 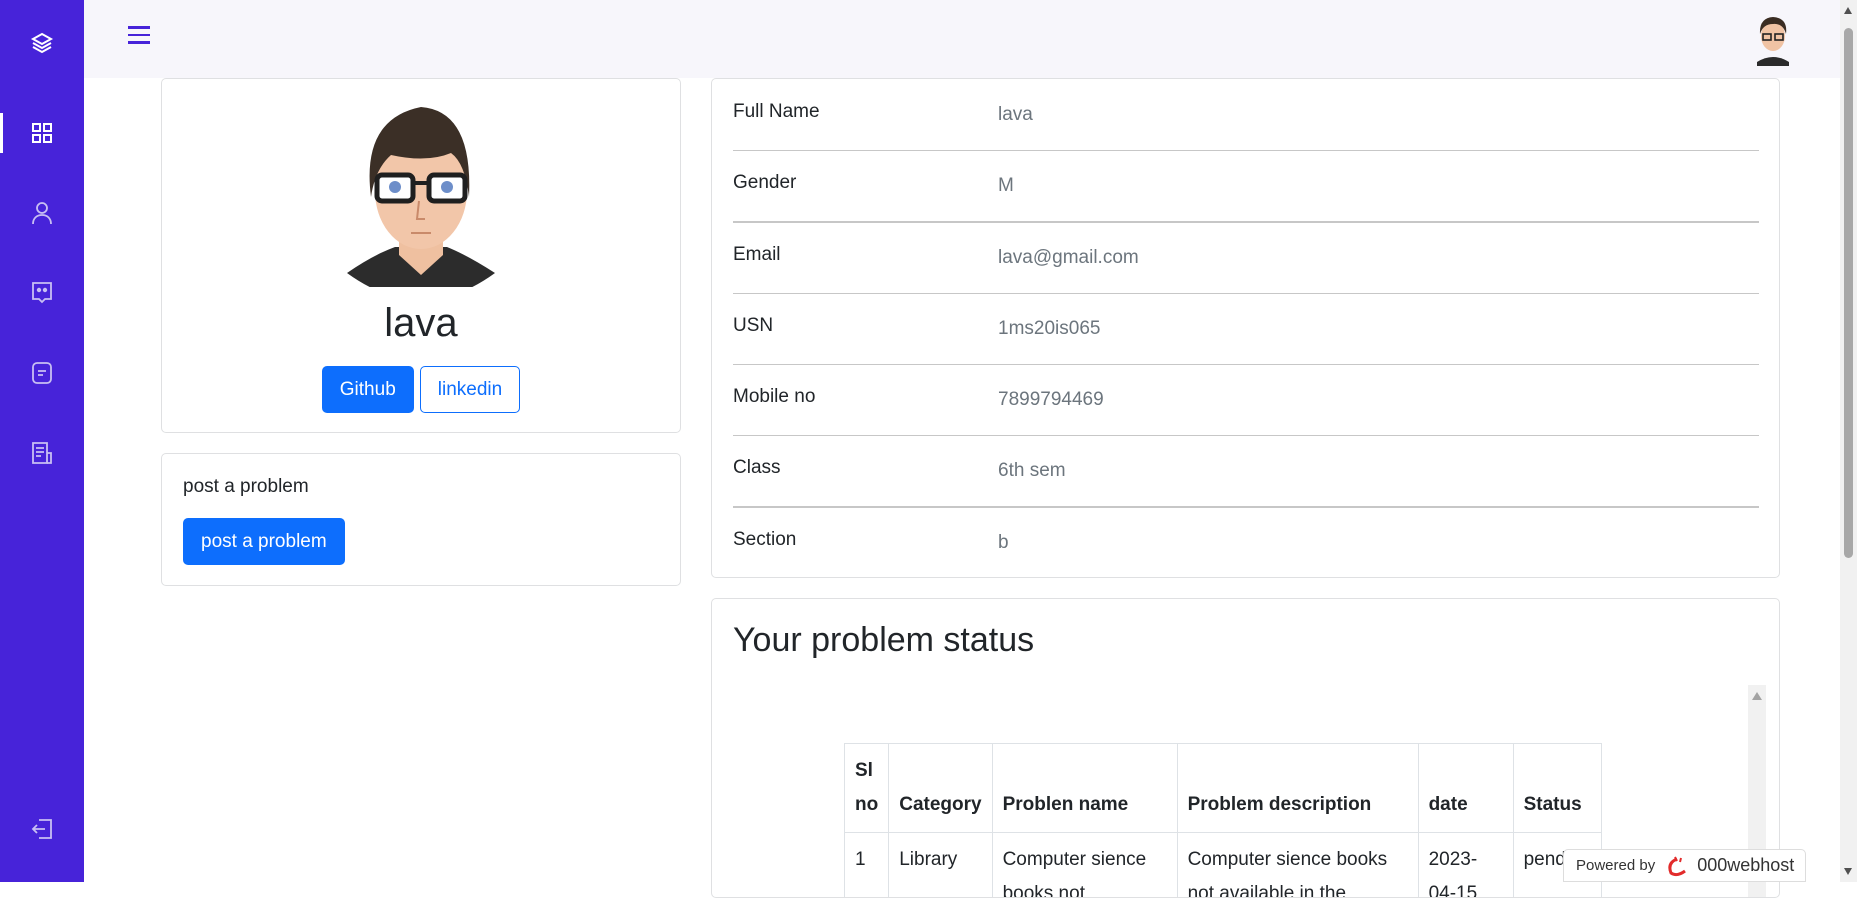 What do you see at coordinates (764, 540) in the screenshot?
I see `detail-label: Section` at bounding box center [764, 540].